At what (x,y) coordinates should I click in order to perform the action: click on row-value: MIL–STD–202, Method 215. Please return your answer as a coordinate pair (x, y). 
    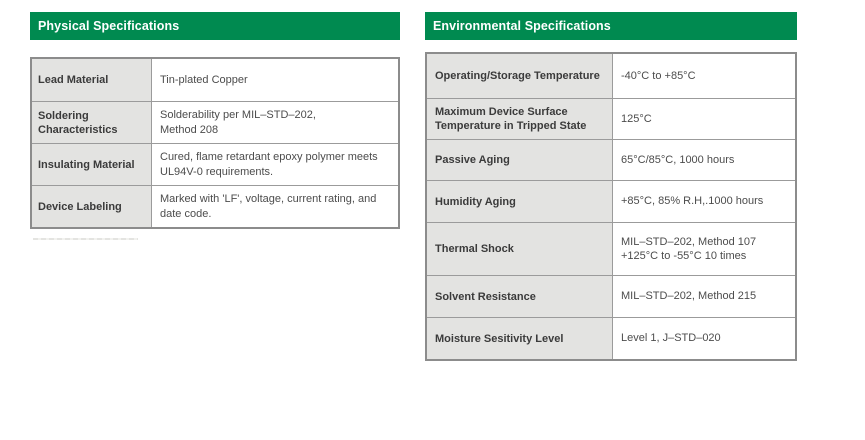
    Looking at the image, I should click on (689, 296).